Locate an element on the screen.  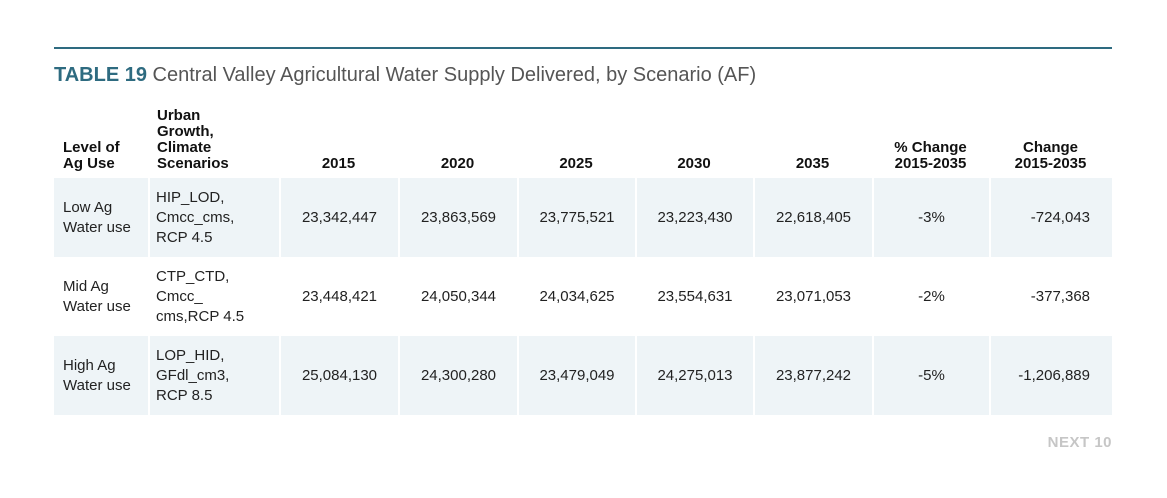
value-cell-2015: 23,448,421 is located at coordinates (338, 296).